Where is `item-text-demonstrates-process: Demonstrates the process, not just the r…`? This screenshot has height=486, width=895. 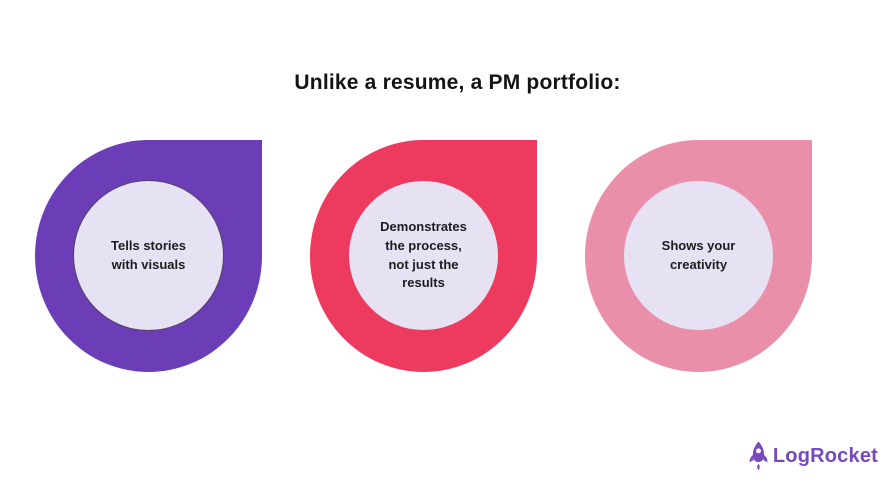 item-text-demonstrates-process: Demonstrates the process, not just the r… is located at coordinates (423, 254).